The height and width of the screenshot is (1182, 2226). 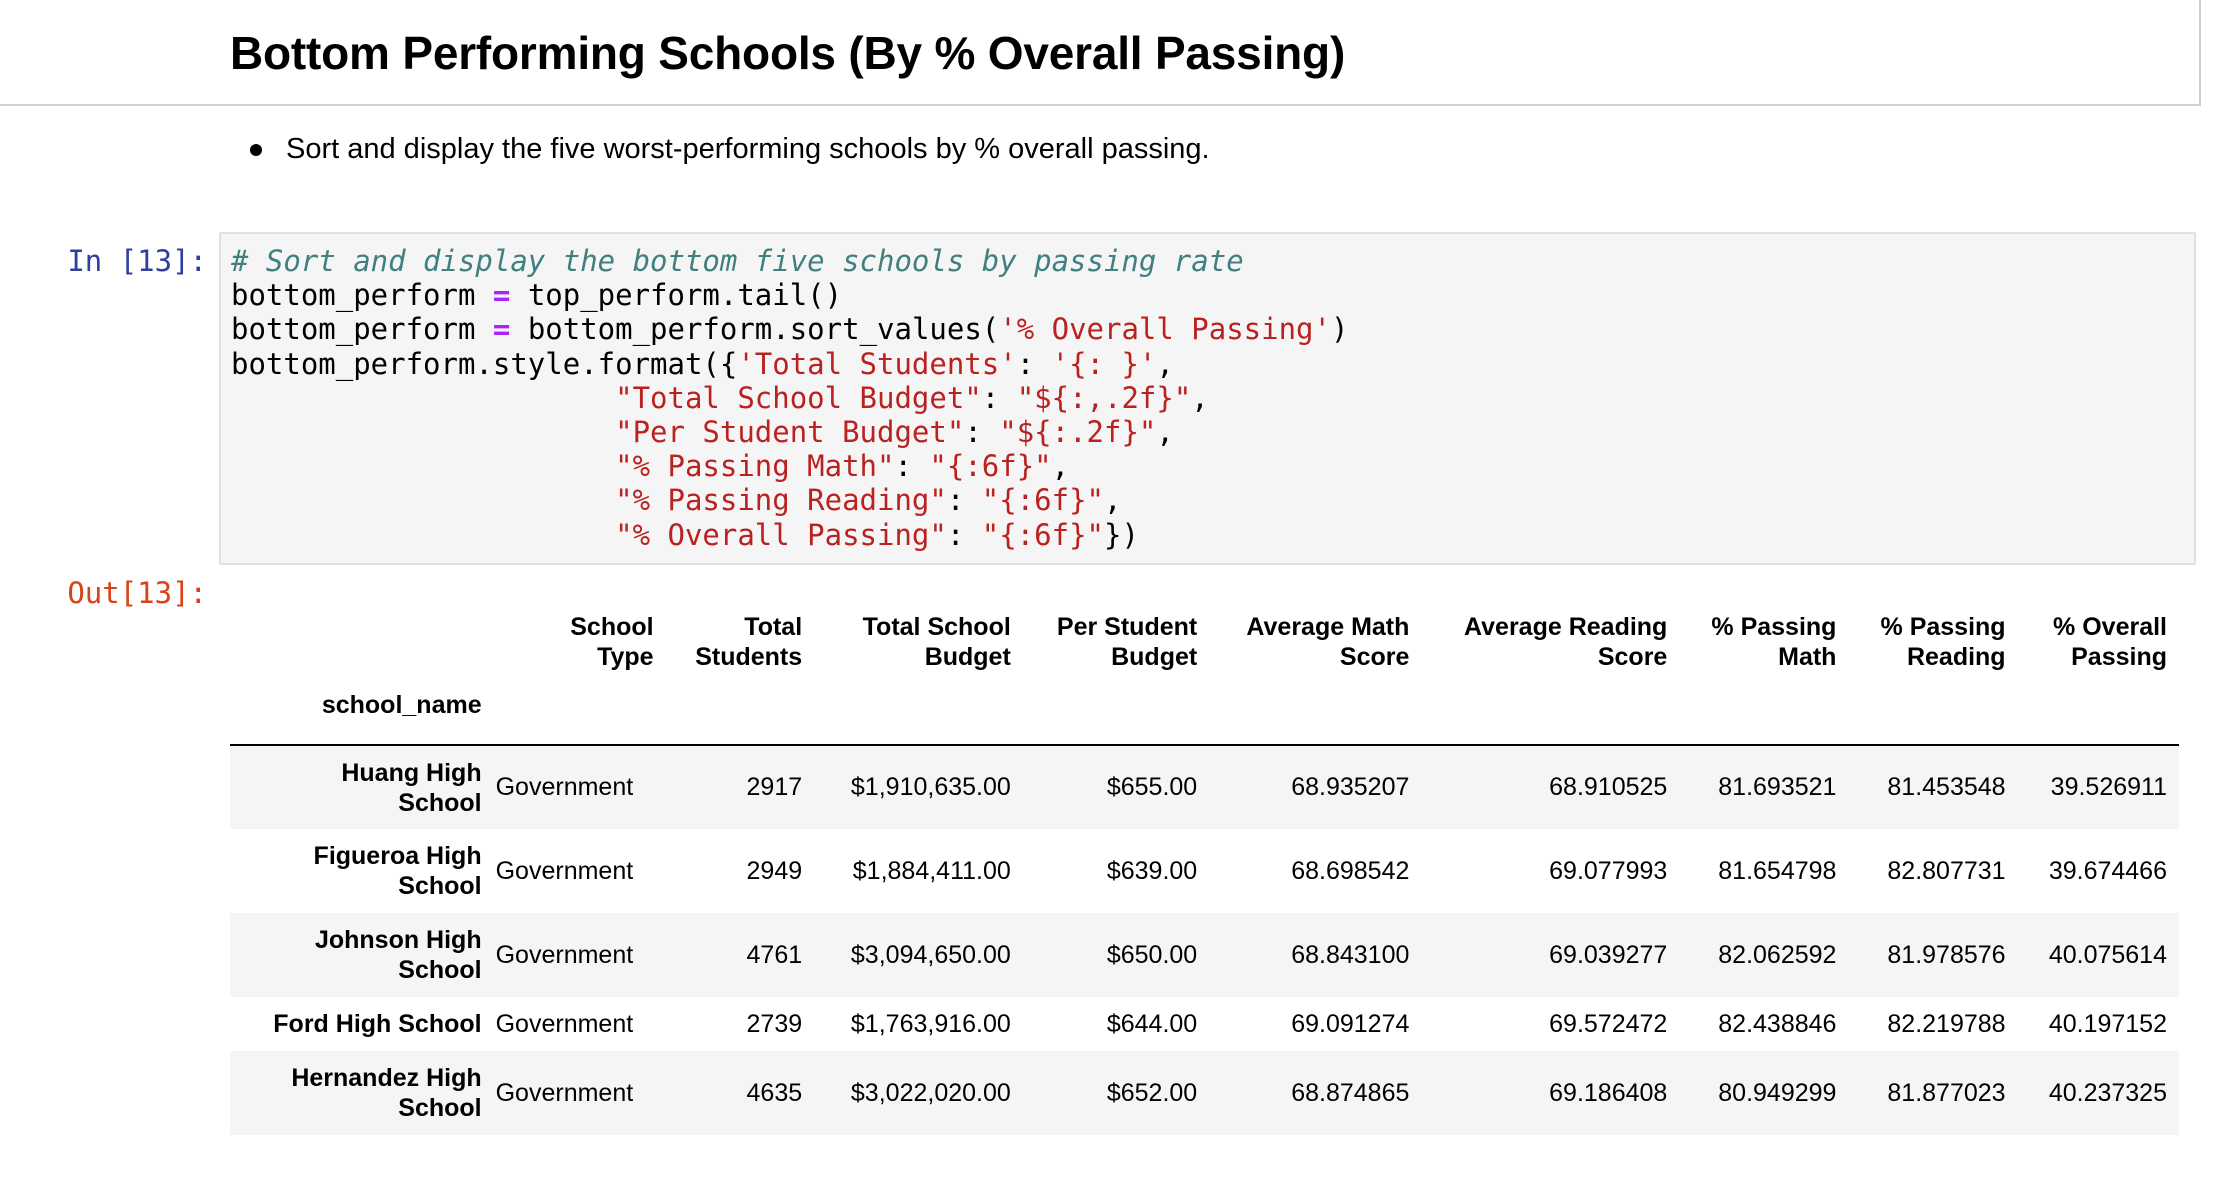 What do you see at coordinates (1104, 363) in the screenshot?
I see `code-string: '{: }'` at bounding box center [1104, 363].